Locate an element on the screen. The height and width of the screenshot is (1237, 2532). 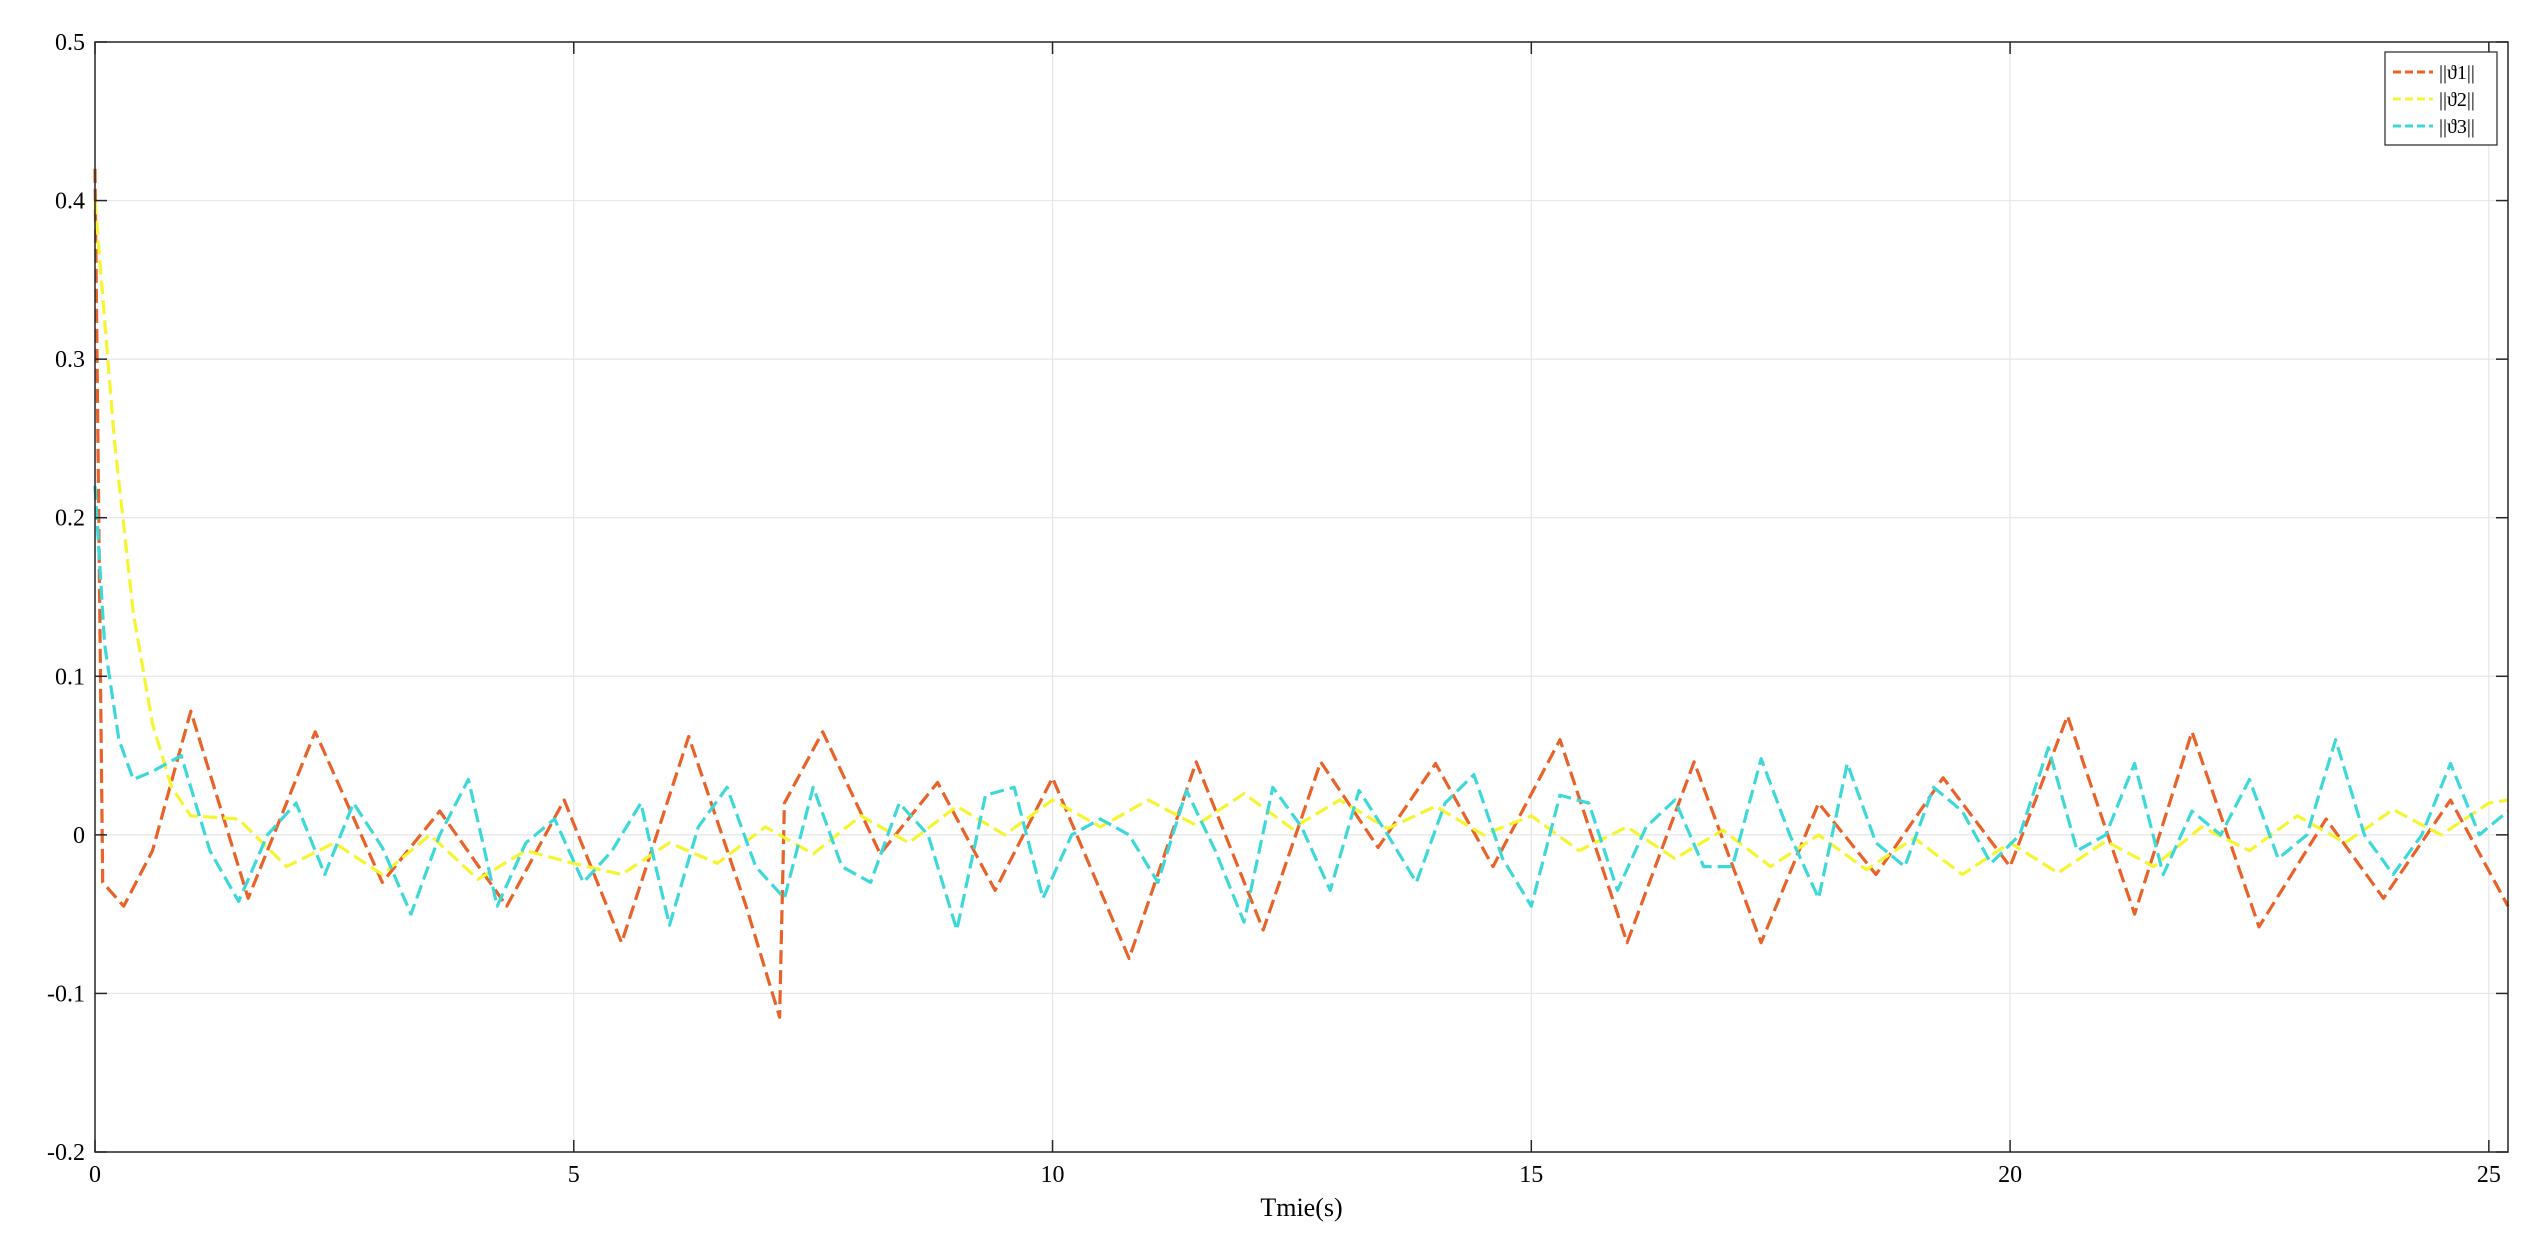
legend-label-2: ||ϑ2|| is located at coordinates (2457, 100).